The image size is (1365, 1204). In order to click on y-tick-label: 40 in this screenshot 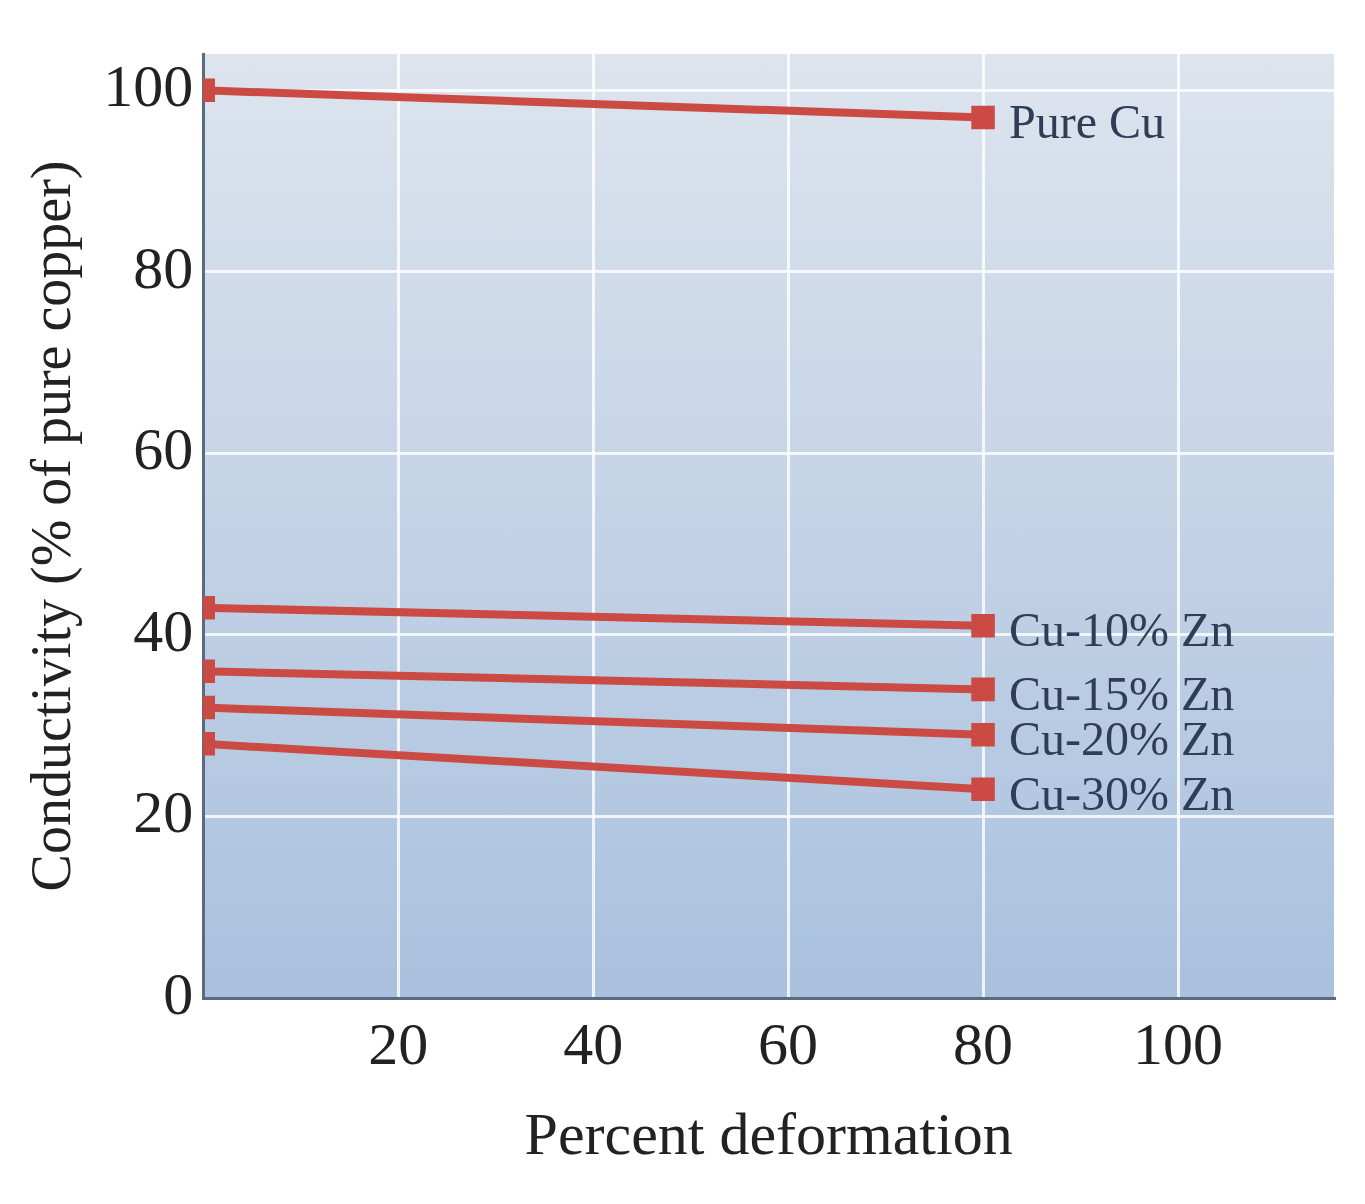, I will do `click(163, 630)`.